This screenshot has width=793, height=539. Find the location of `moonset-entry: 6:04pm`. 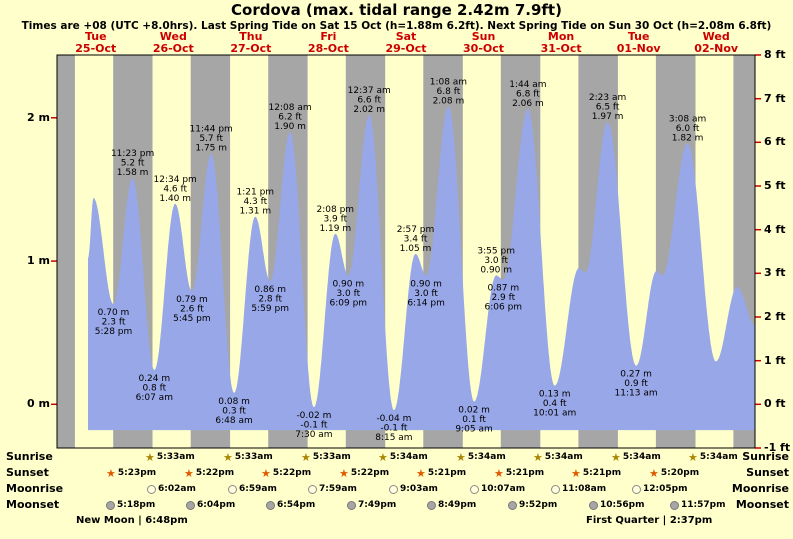

moonset-entry: 6:04pm is located at coordinates (210, 505).